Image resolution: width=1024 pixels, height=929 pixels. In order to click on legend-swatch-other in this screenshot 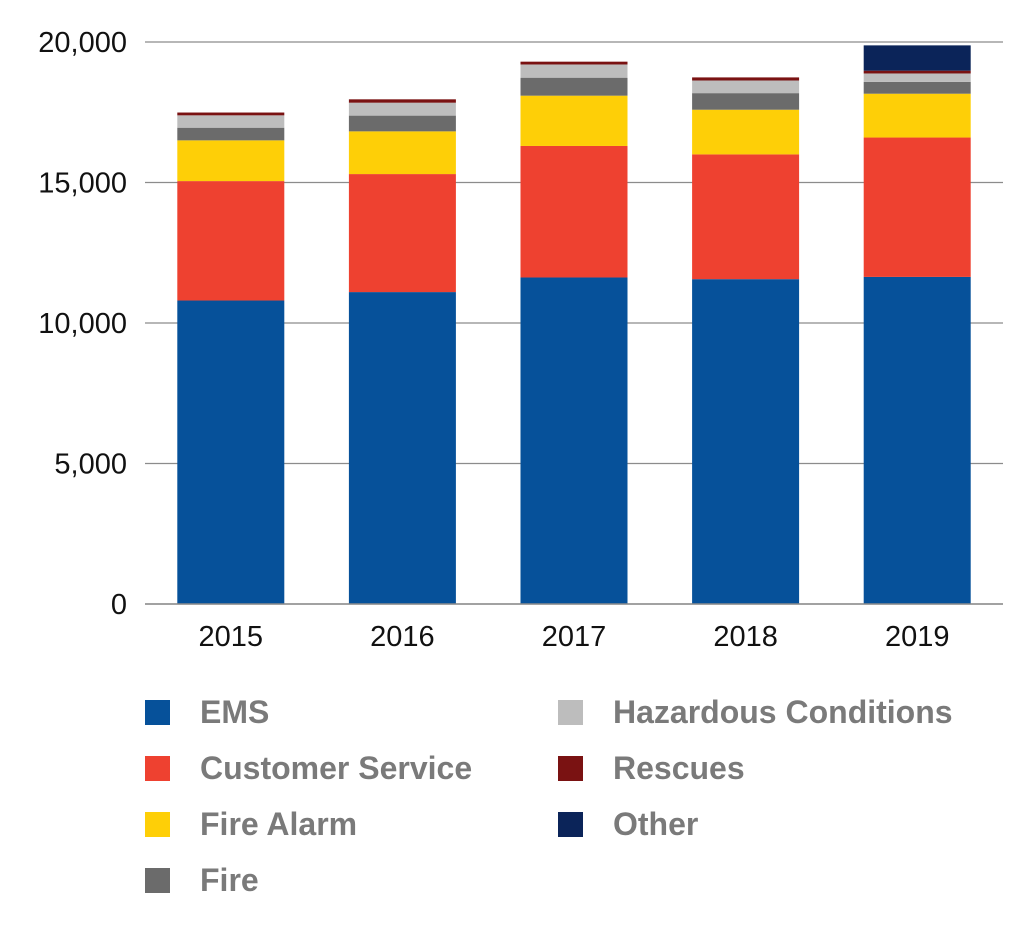, I will do `click(570, 824)`.